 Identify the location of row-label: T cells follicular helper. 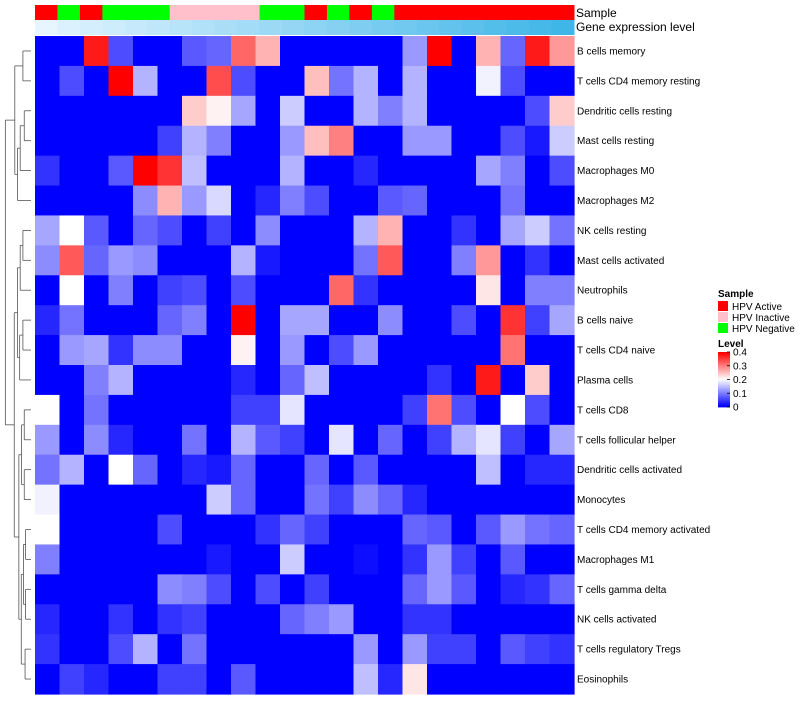
(626, 440).